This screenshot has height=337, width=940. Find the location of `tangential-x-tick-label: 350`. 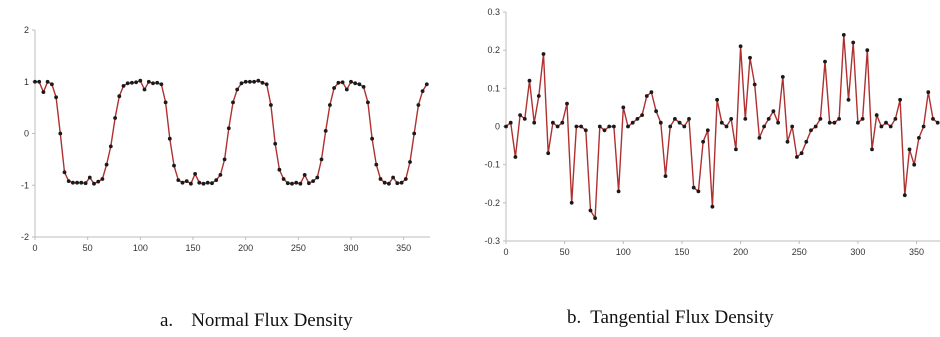

tangential-x-tick-label: 350 is located at coordinates (916, 252).